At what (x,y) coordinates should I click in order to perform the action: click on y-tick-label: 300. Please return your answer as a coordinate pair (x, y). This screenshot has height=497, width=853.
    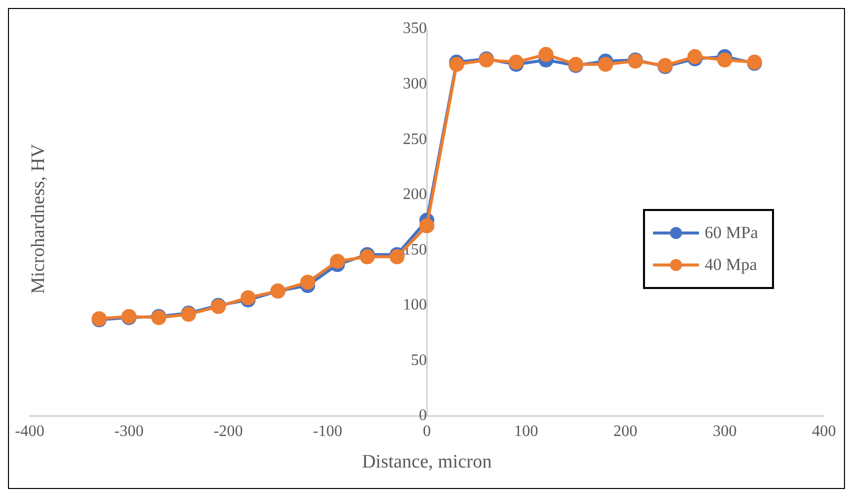
    Looking at the image, I should click on (414, 83).